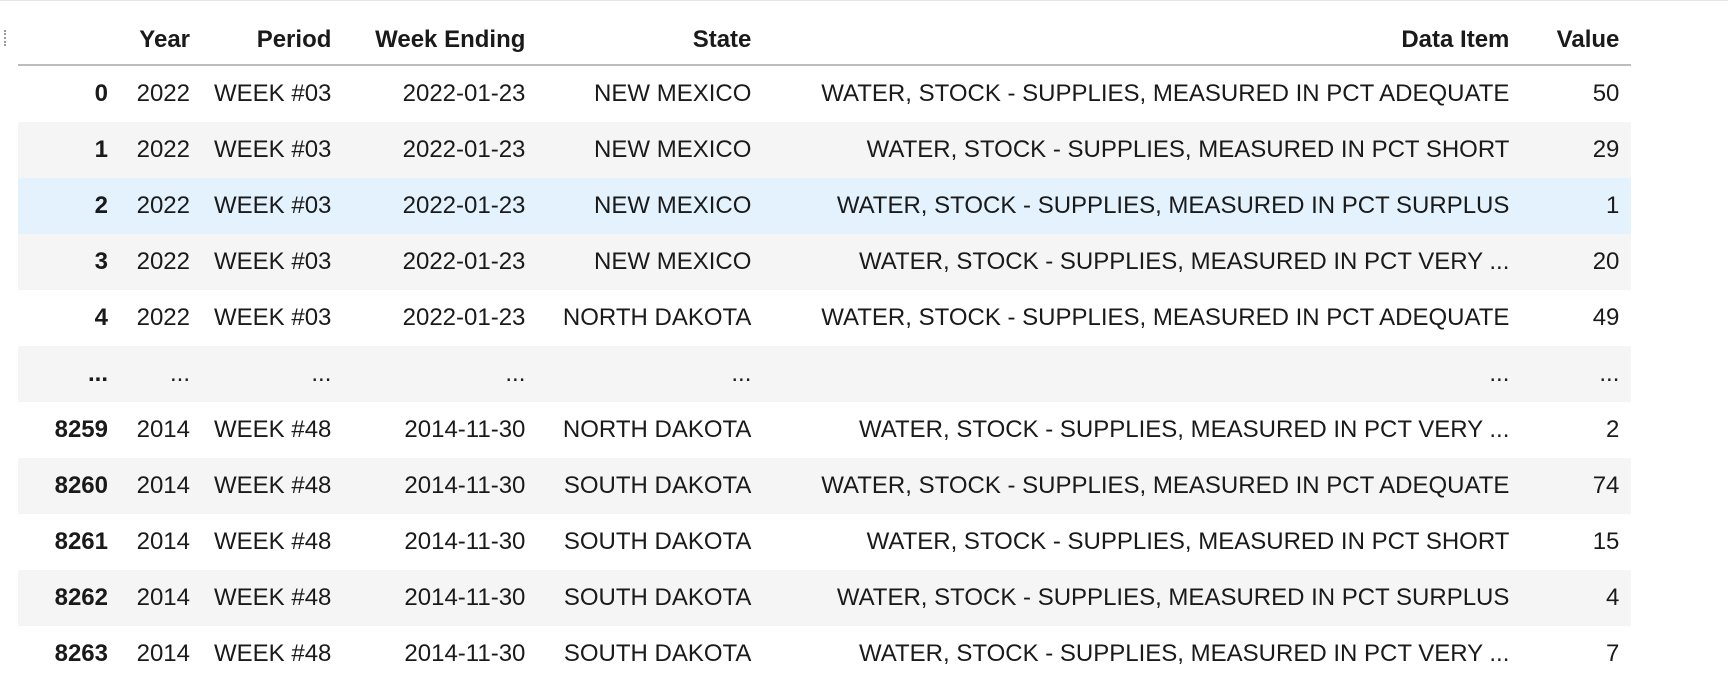  What do you see at coordinates (1613, 205) in the screenshot?
I see `value-cell: 1` at bounding box center [1613, 205].